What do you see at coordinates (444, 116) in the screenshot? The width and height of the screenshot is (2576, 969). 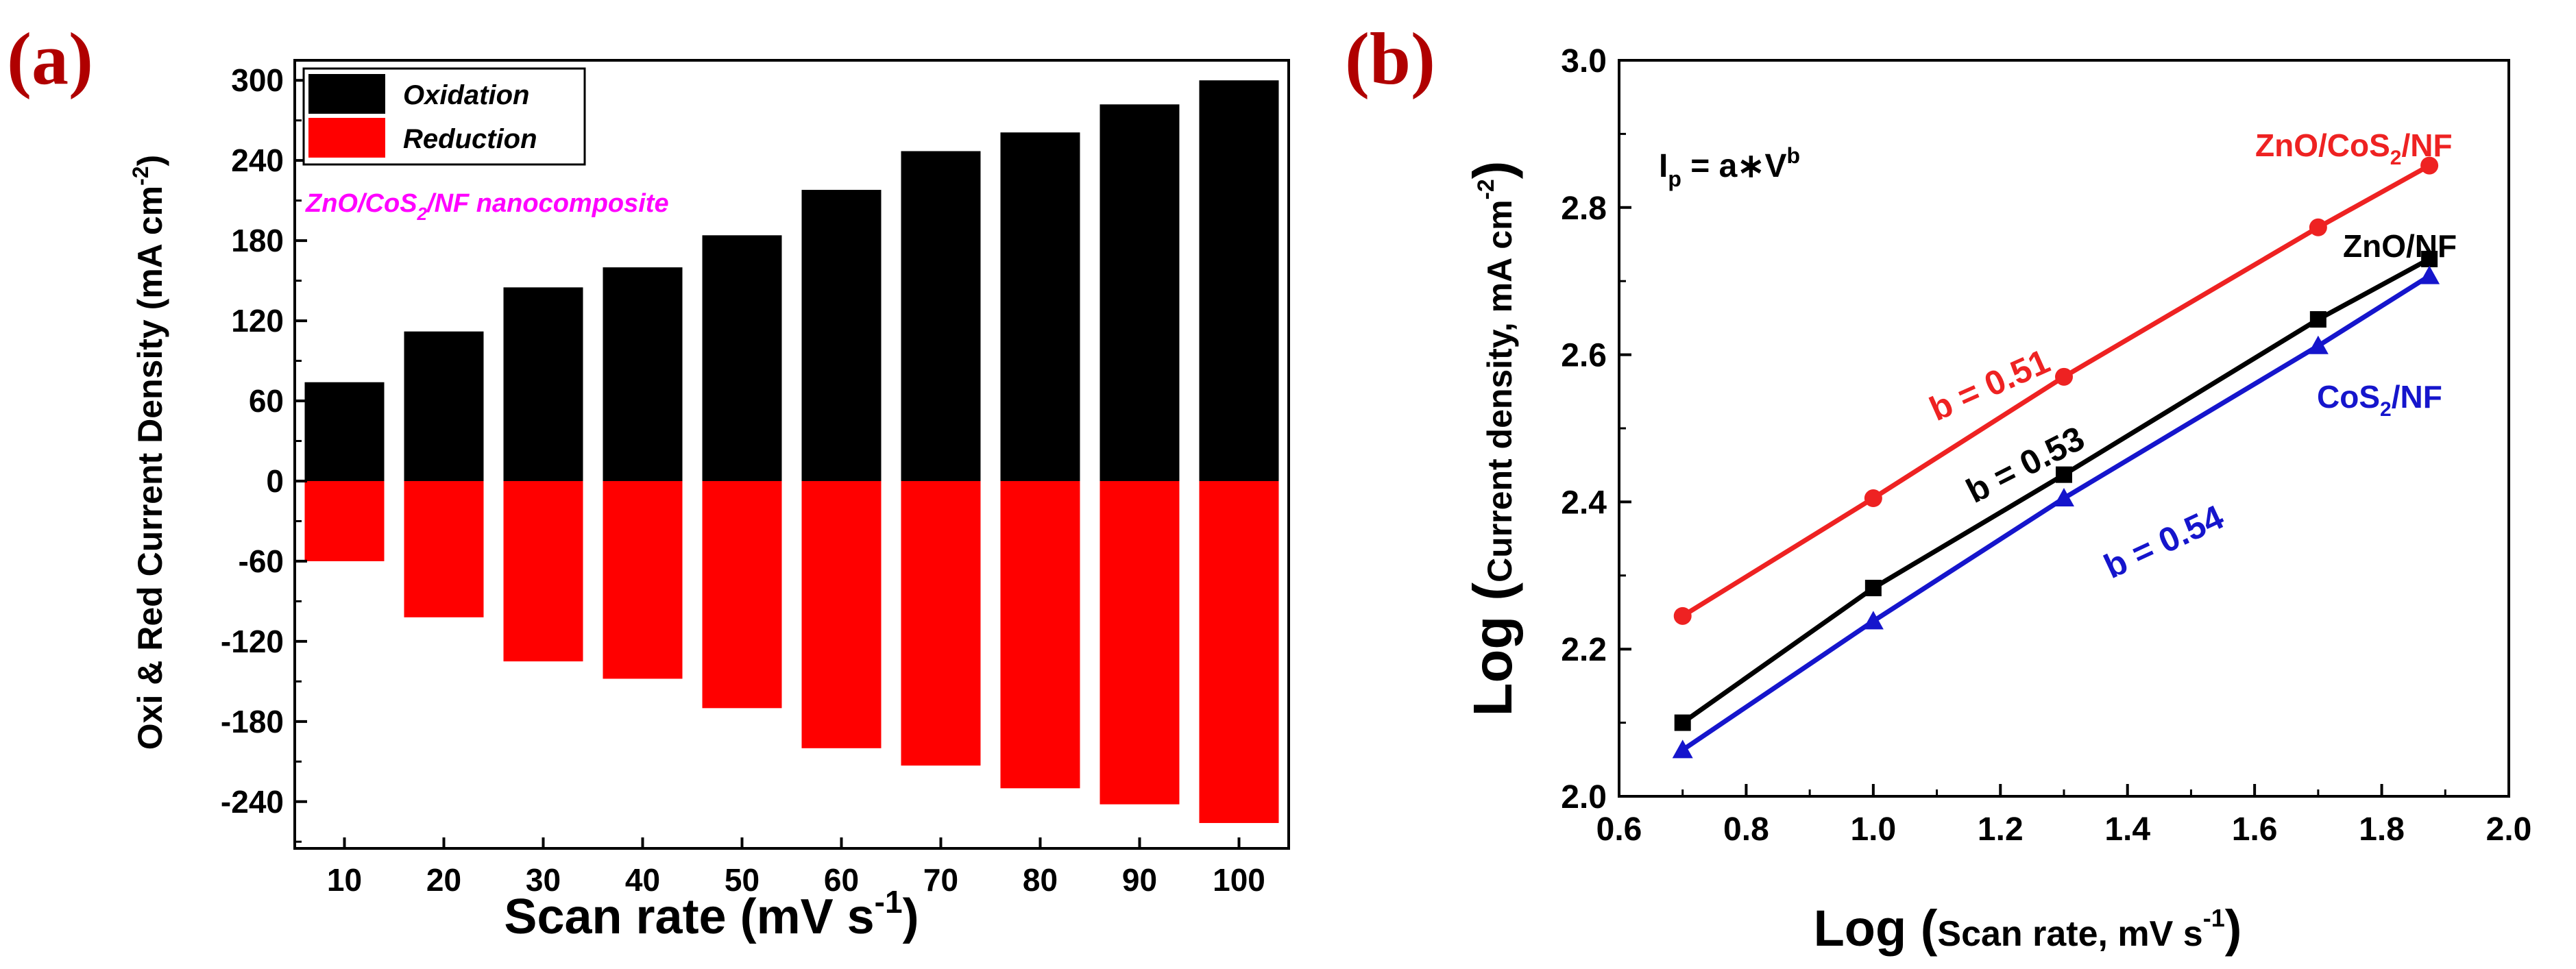 I see `panel-a-legend: Oxidation Reduction` at bounding box center [444, 116].